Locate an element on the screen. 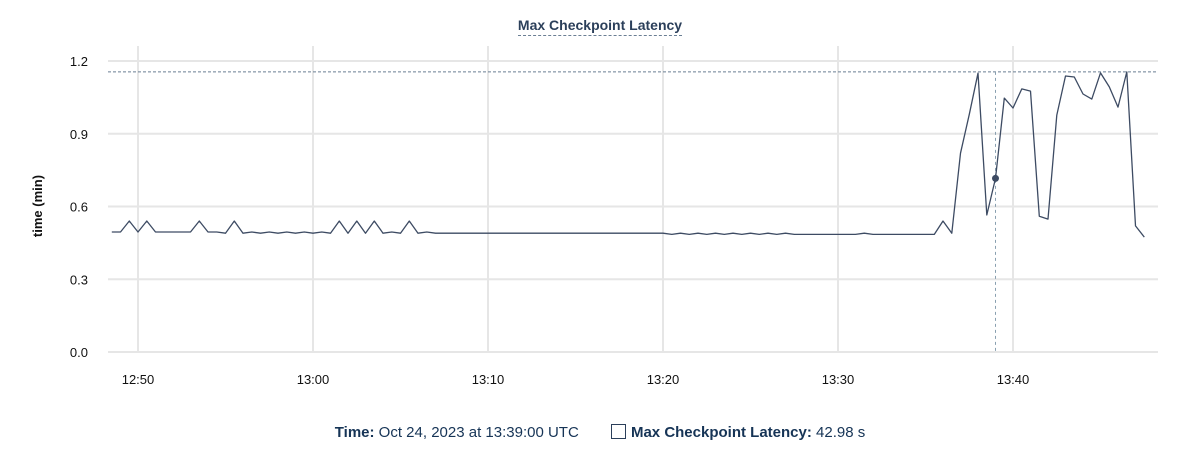 The height and width of the screenshot is (466, 1200). y-tick-label: 0.6 is located at coordinates (79, 207).